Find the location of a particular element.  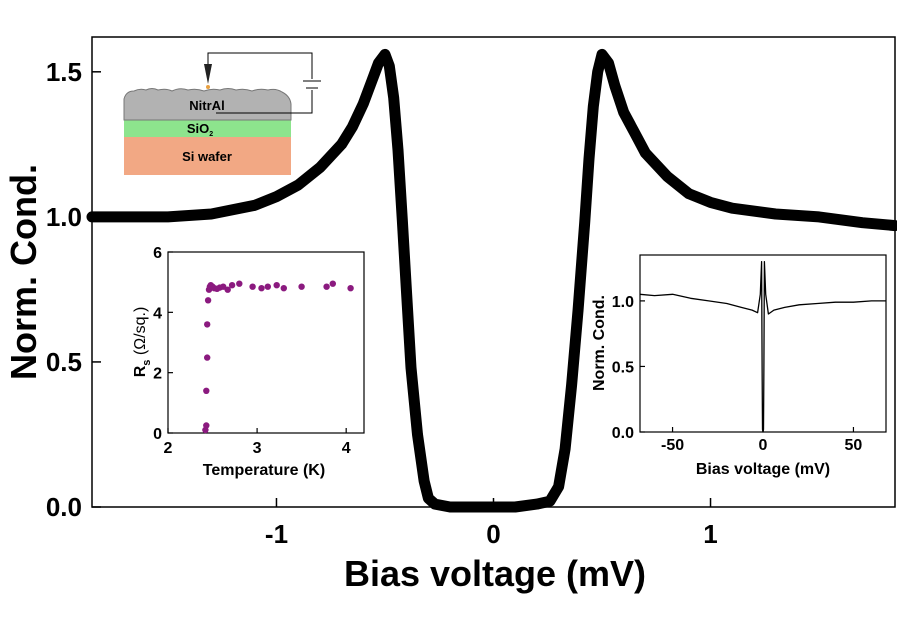

sio2-layer is located at coordinates (207, 128).